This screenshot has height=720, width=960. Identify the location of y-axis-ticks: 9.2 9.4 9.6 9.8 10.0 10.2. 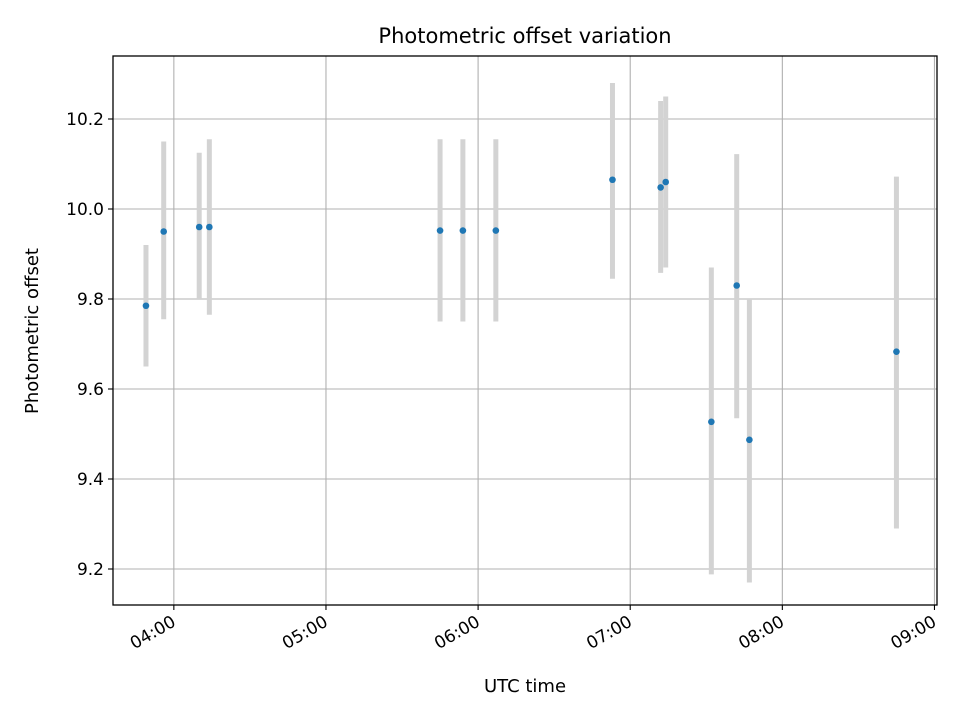
(89, 345).